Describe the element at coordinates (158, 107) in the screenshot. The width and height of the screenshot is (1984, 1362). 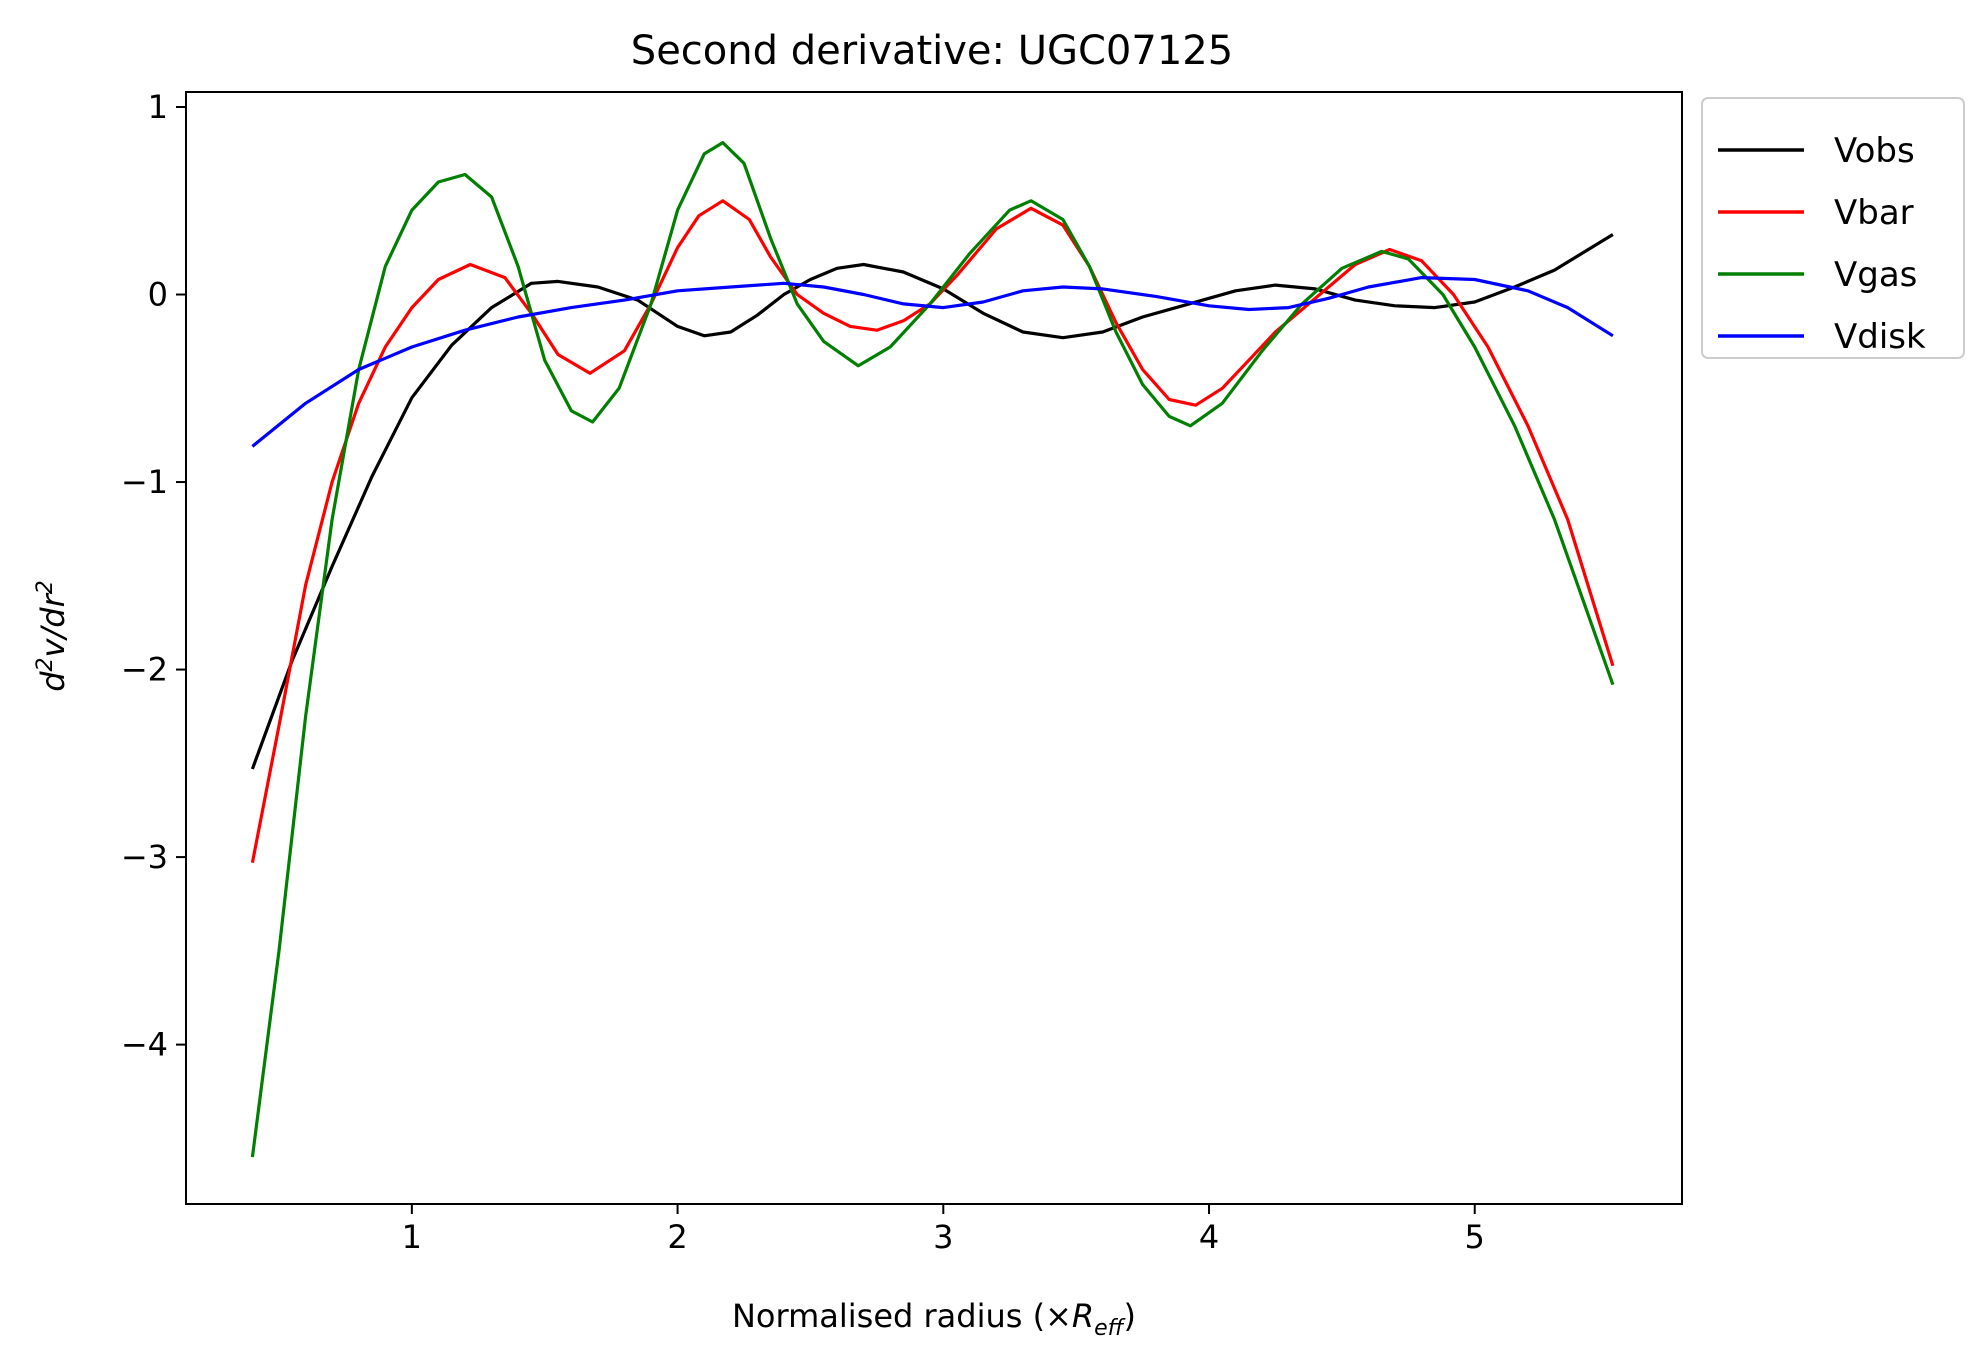
I see `y-tick-label: 1` at that location.